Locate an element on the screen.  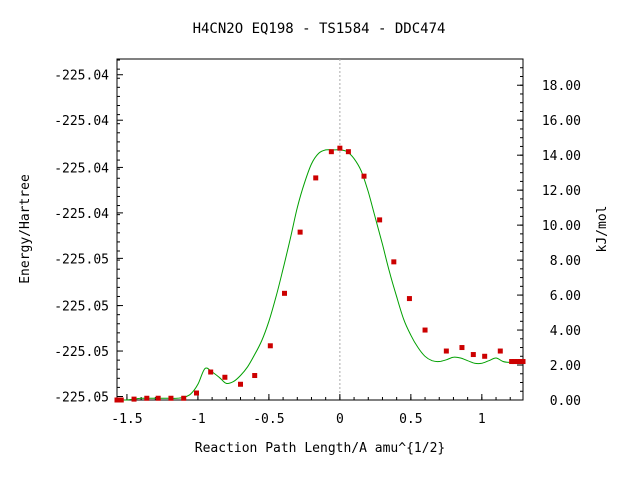
y-right-tick-label: 14.00 is located at coordinates (561, 156).